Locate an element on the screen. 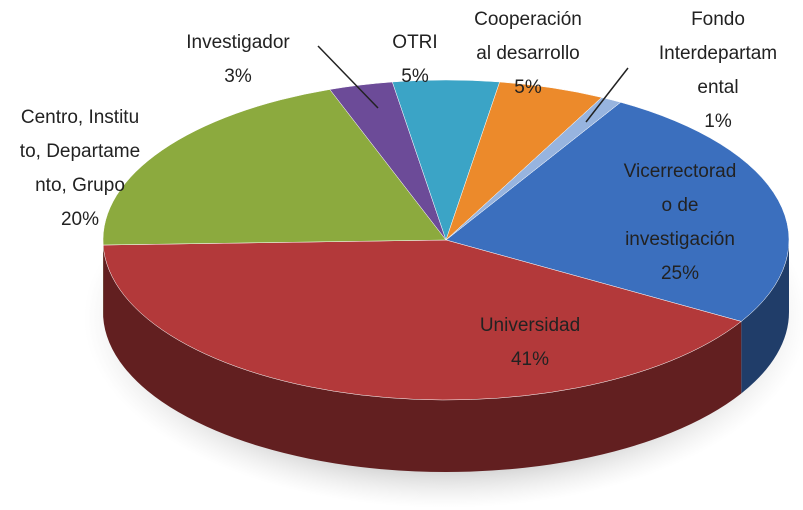  slice-label: Cooperación is located at coordinates (528, 19).